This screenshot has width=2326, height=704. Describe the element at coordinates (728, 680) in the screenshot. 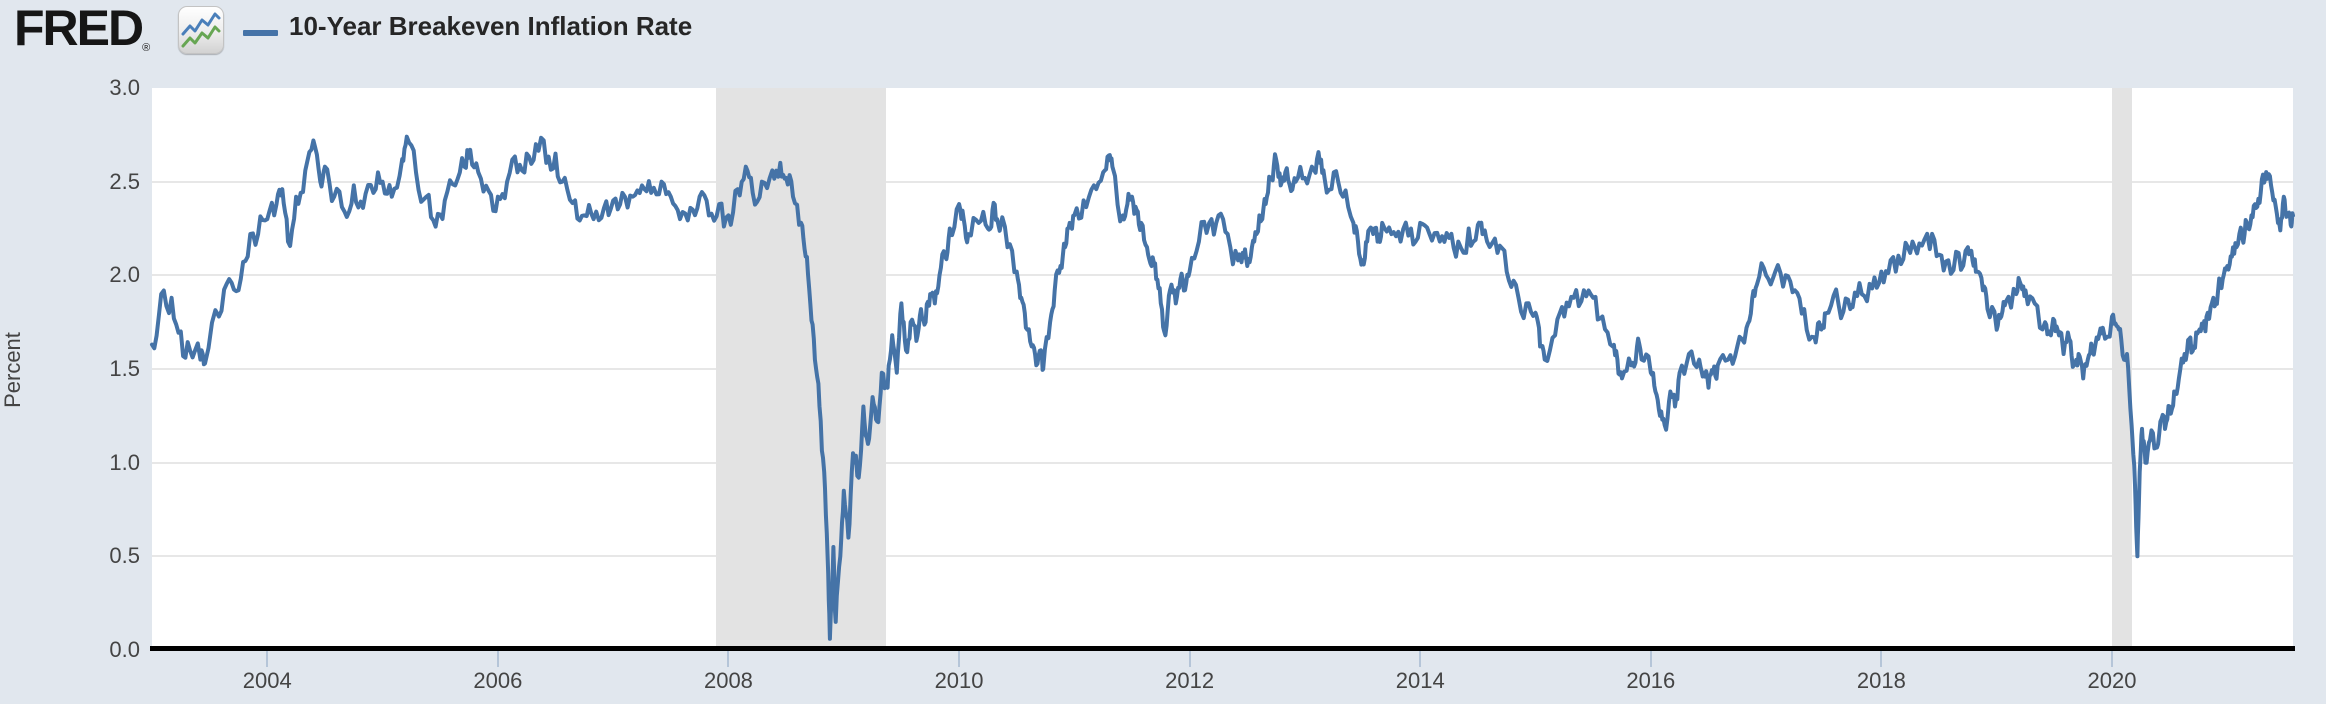

I see `x-tick-label-2008: 2008` at that location.